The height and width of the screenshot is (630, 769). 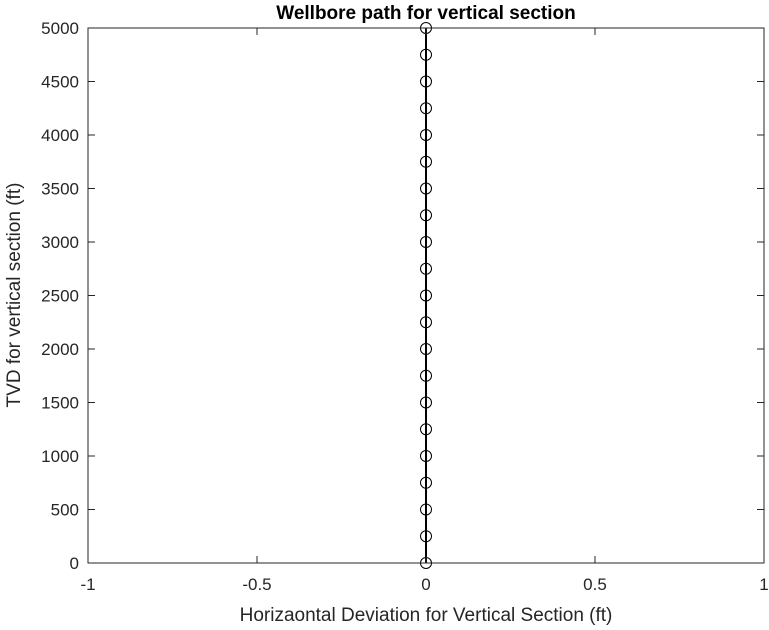 I want to click on x-tick-label: 0, so click(x=425, y=584).